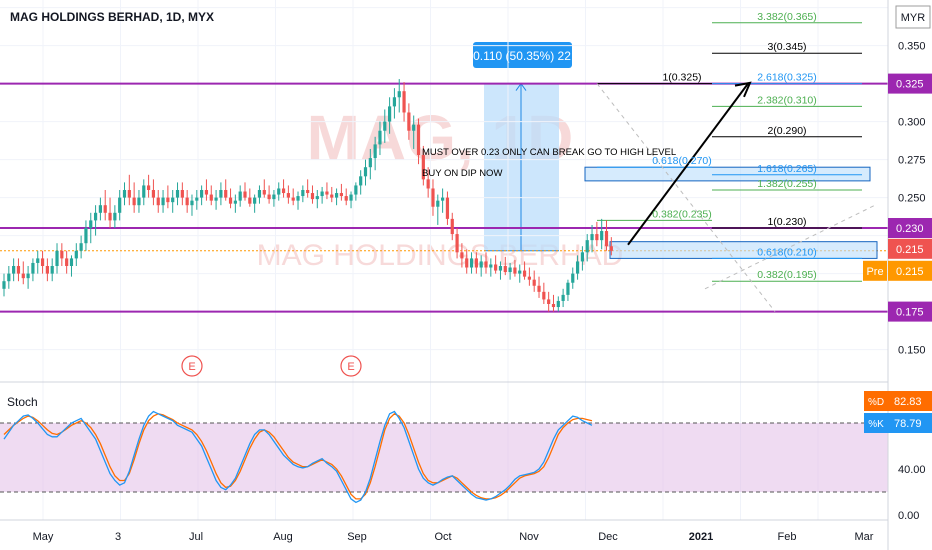  Describe the element at coordinates (112, 17) in the screenshot. I see `chart-title: MAG HOLDINGS BERHAD, 1D, MYX` at that location.